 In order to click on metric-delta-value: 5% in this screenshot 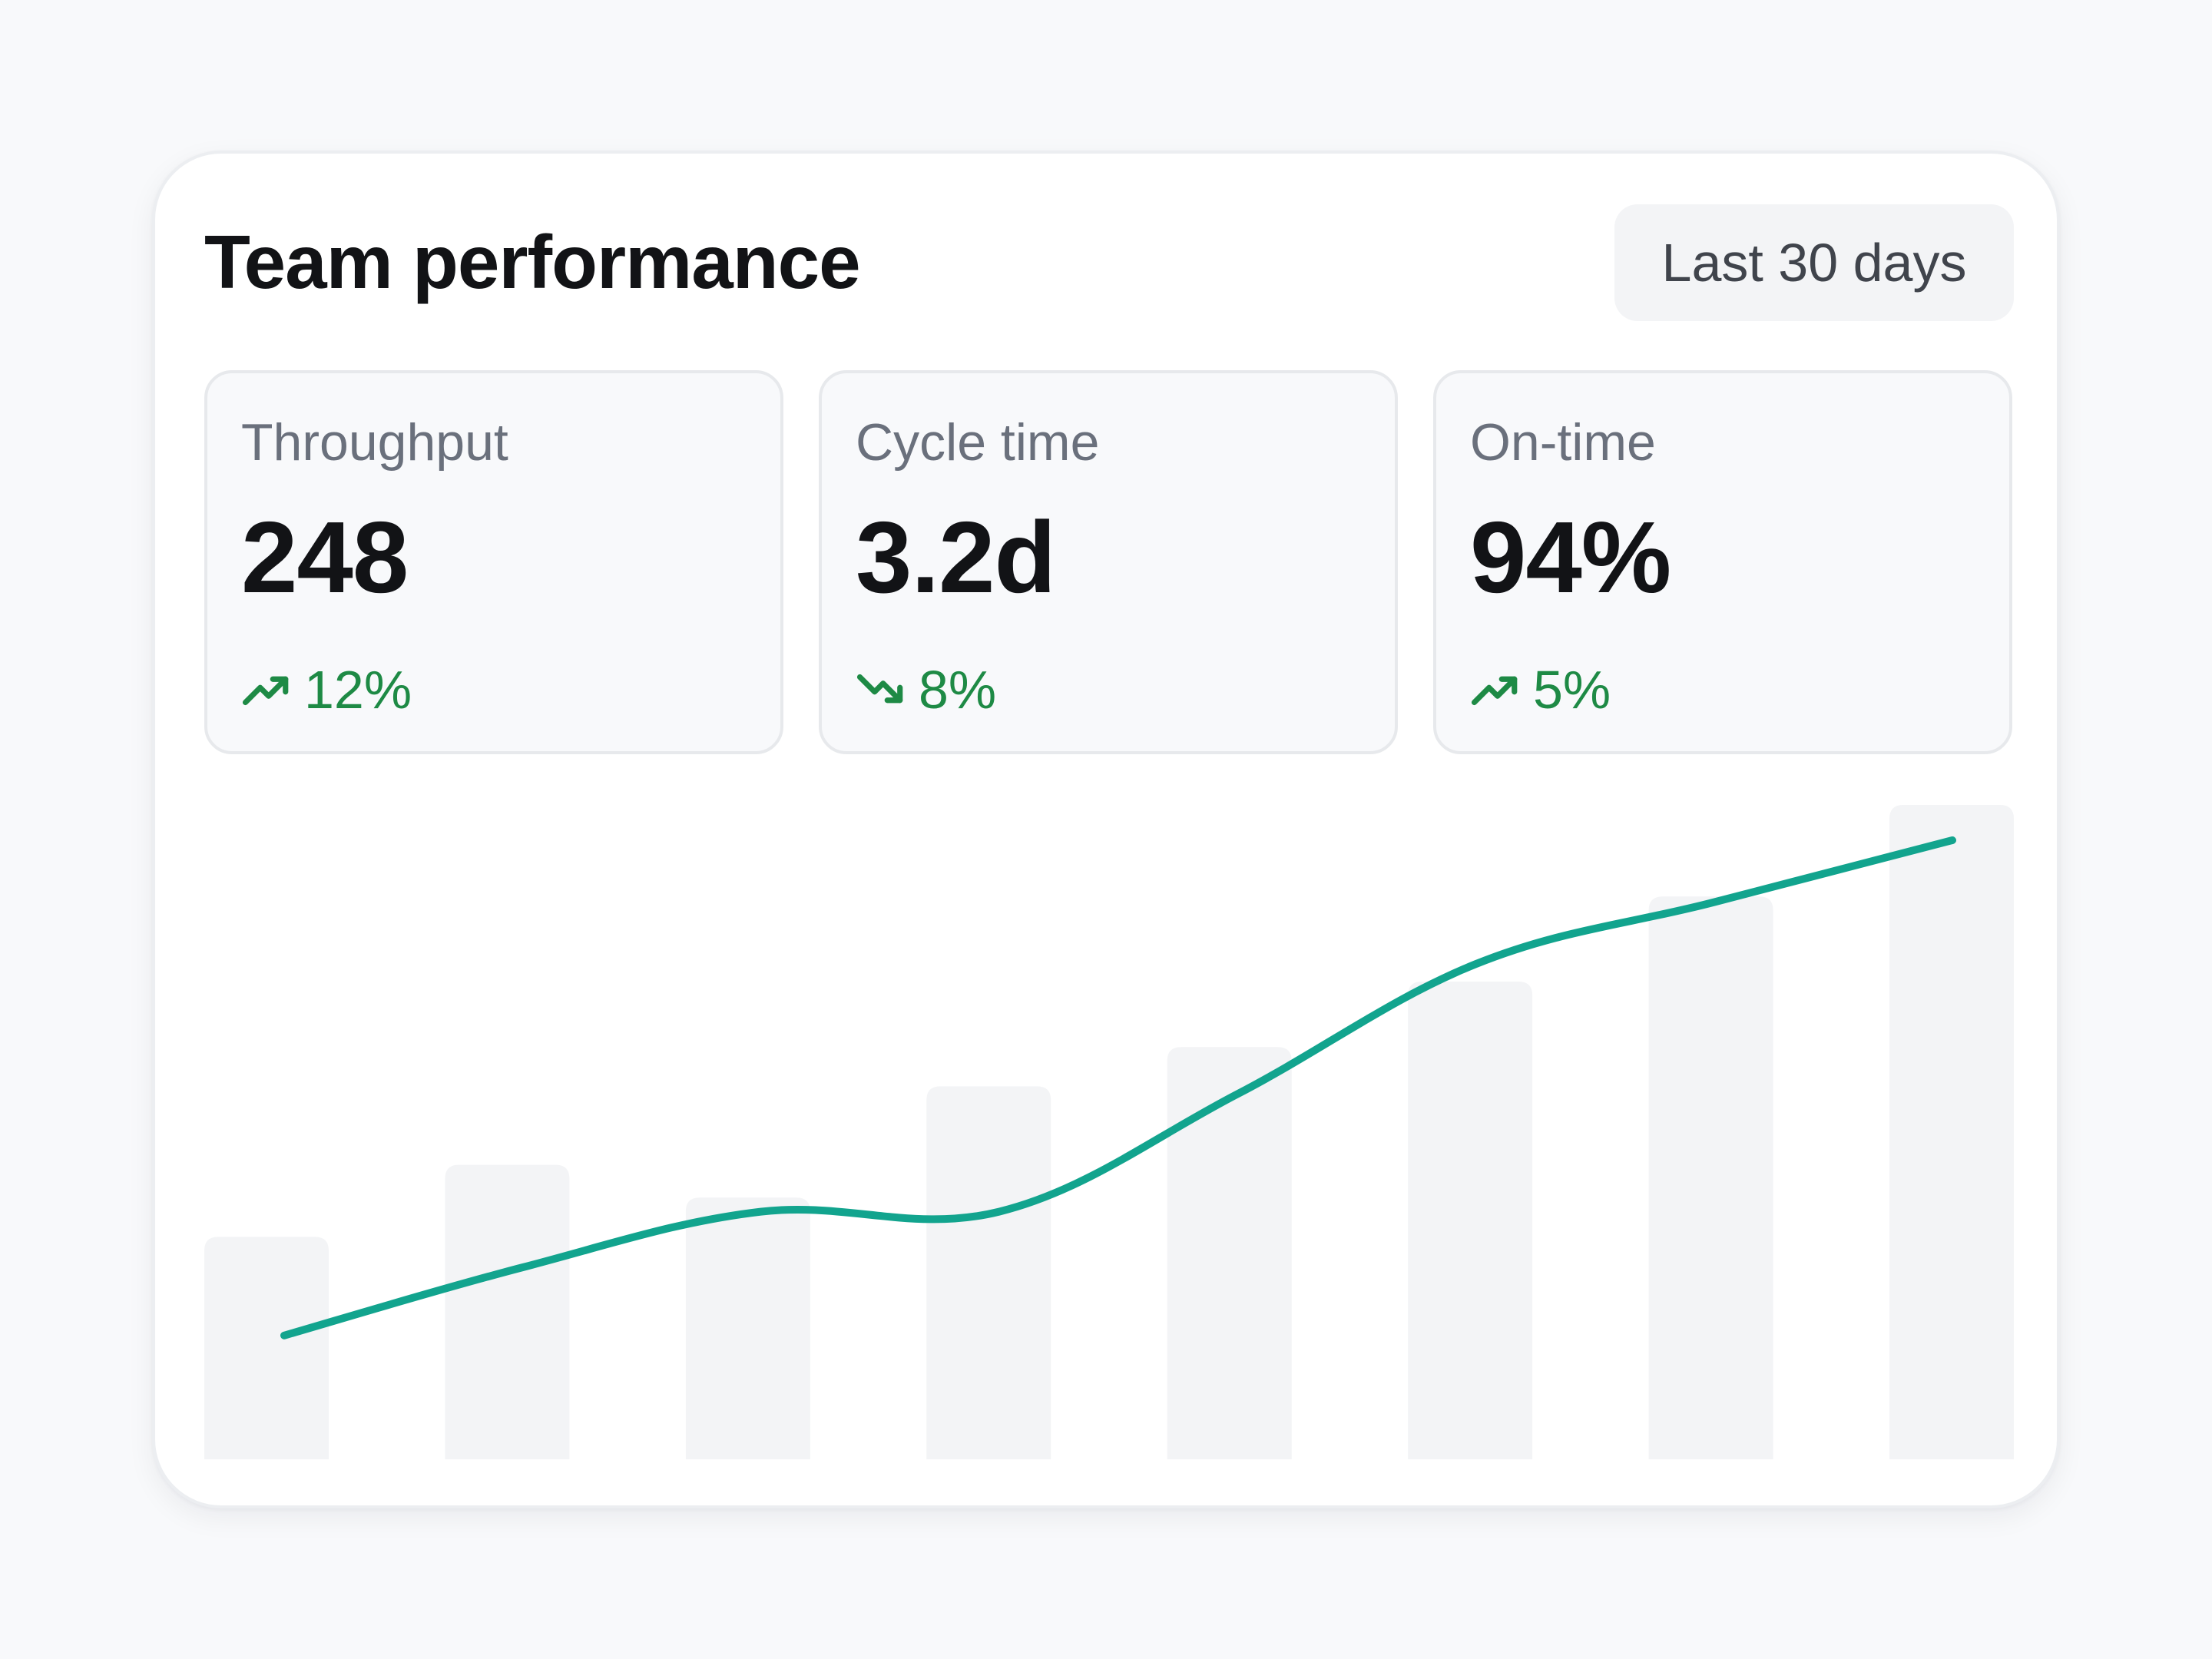, I will do `click(1572, 690)`.